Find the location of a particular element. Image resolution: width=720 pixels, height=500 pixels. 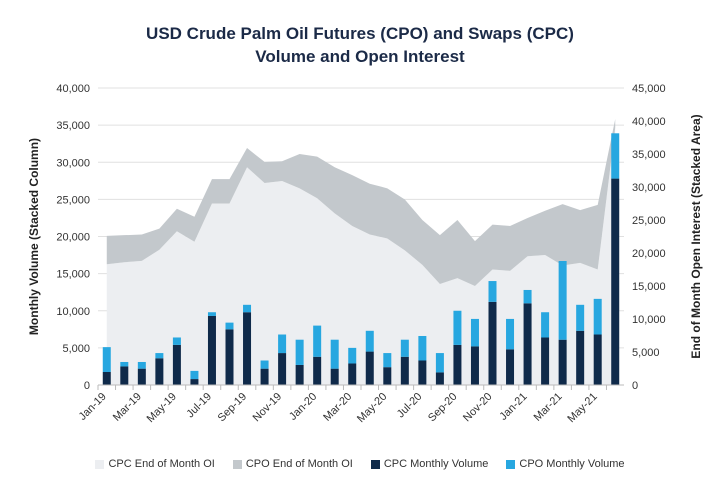

legend-item: CPC Monthly Volume is located at coordinates (429, 464).